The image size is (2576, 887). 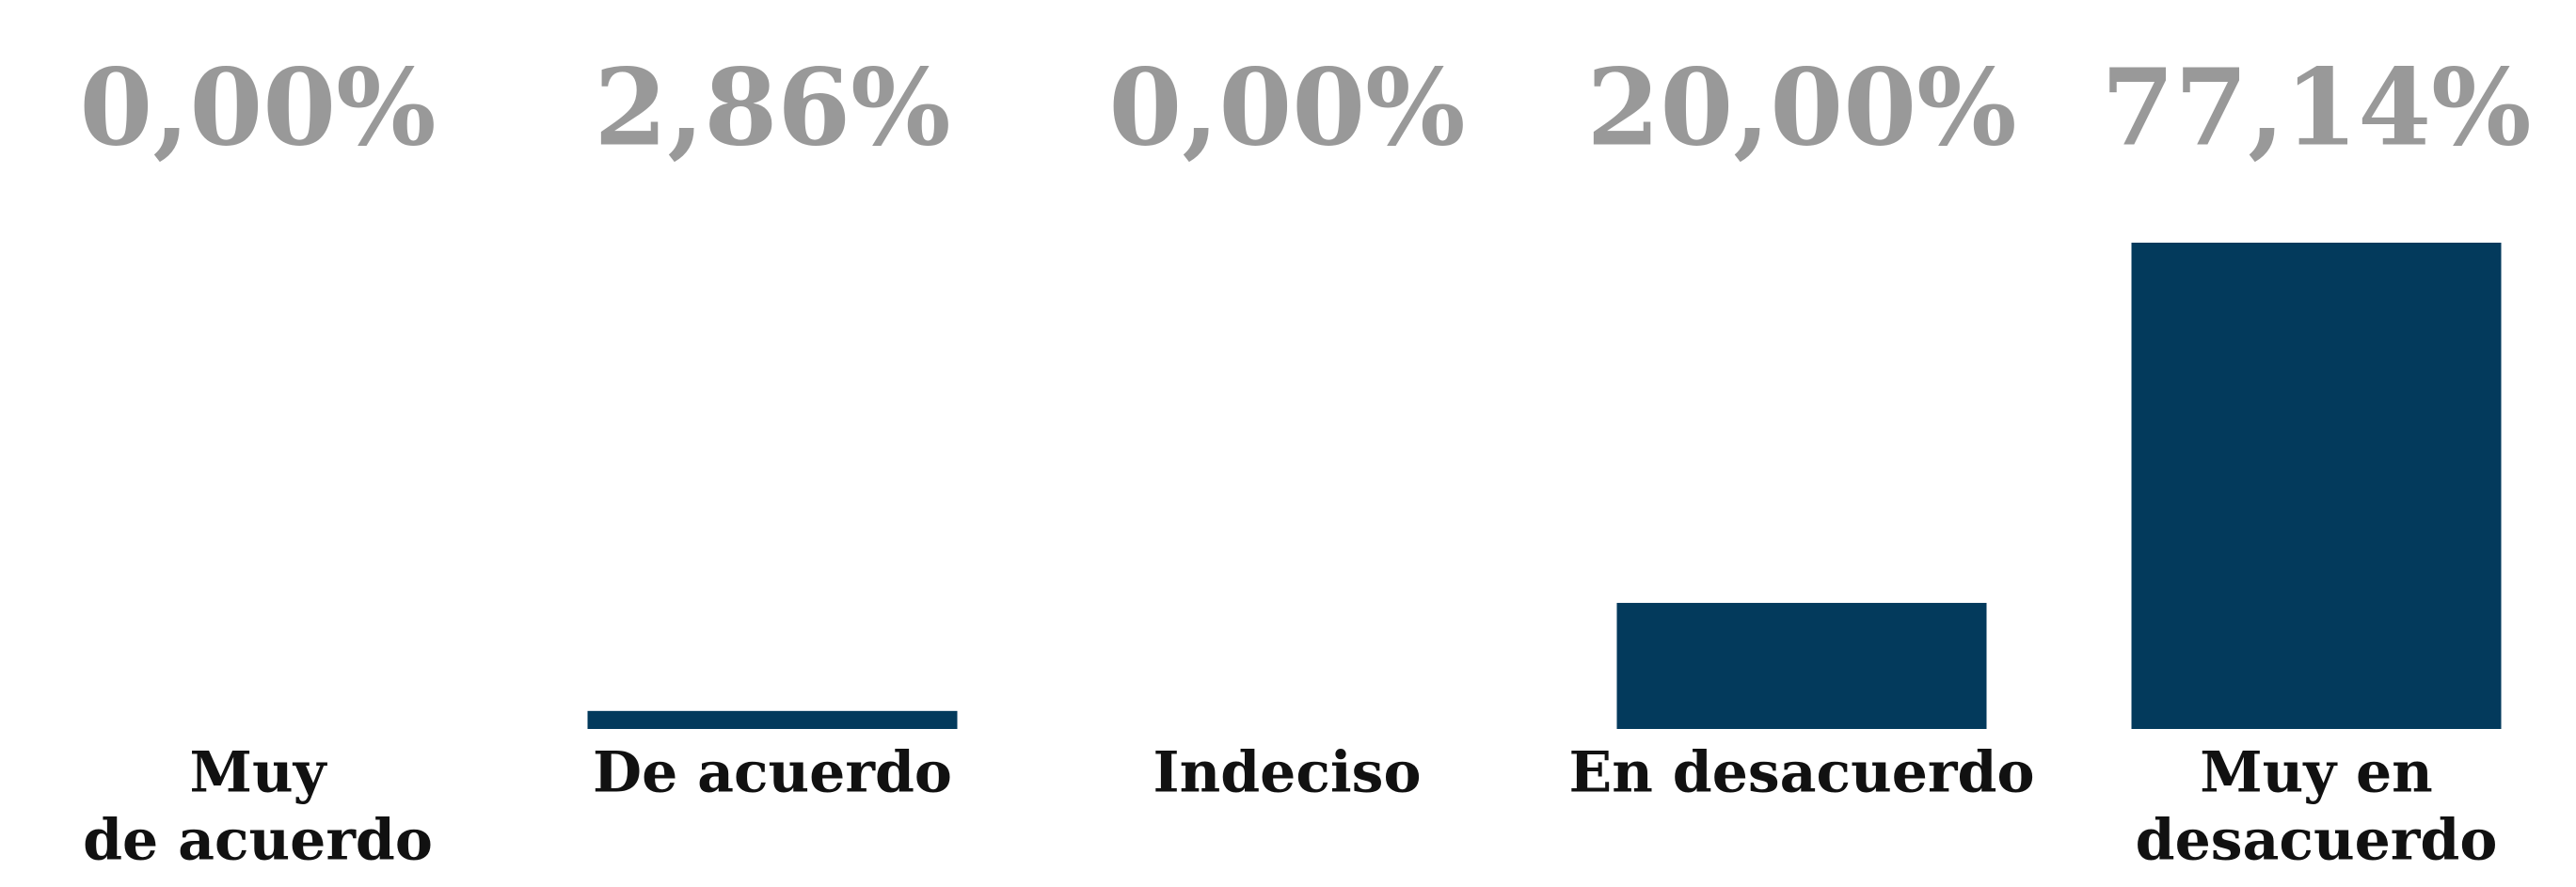 I want to click on value-label: 2,86%, so click(x=772, y=107).